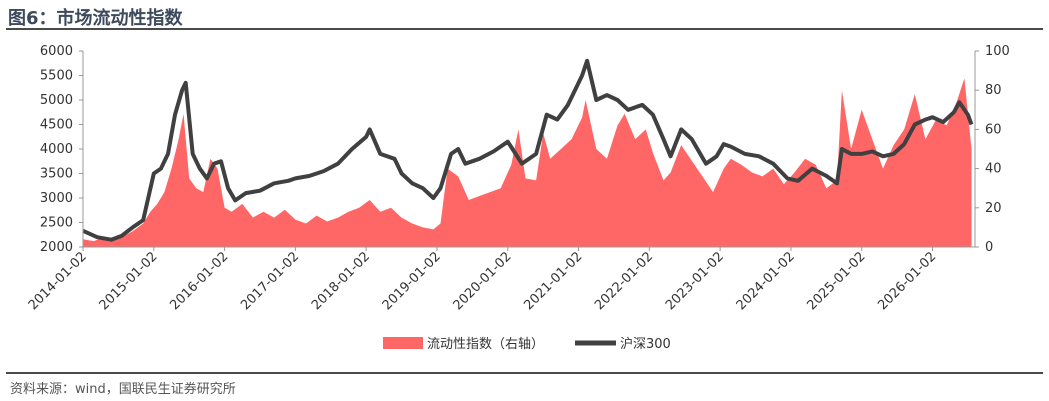 This screenshot has height=401, width=1049. I want to click on x-tick-label: 2014-01-02, so click(58, 281).